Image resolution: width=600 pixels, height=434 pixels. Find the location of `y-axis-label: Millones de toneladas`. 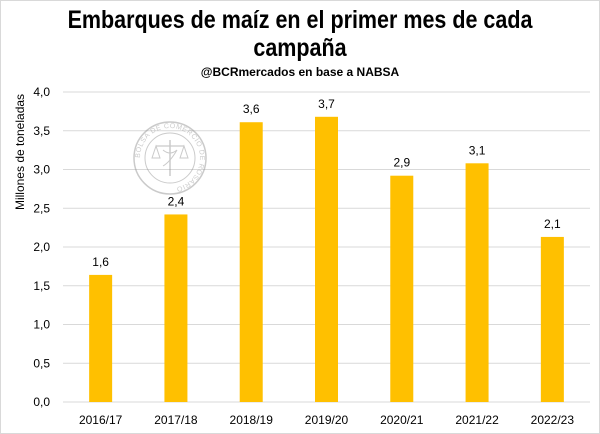

y-axis-label: Millones de toneladas is located at coordinates (20, 152).